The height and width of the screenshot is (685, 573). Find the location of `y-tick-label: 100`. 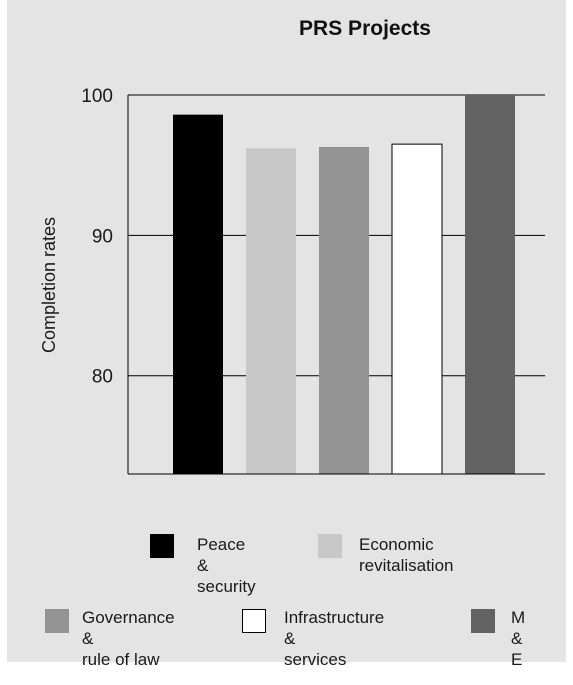

y-tick-label: 100 is located at coordinates (97, 96).